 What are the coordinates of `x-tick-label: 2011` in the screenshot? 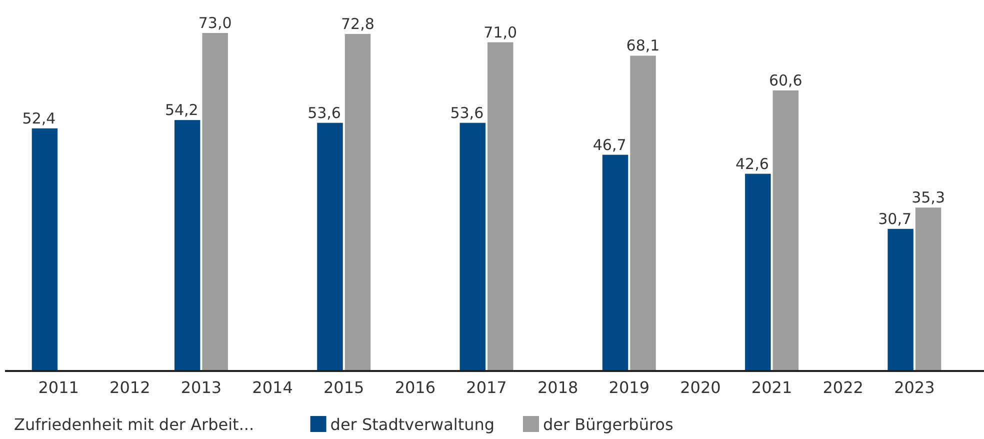 It's located at (58, 387).